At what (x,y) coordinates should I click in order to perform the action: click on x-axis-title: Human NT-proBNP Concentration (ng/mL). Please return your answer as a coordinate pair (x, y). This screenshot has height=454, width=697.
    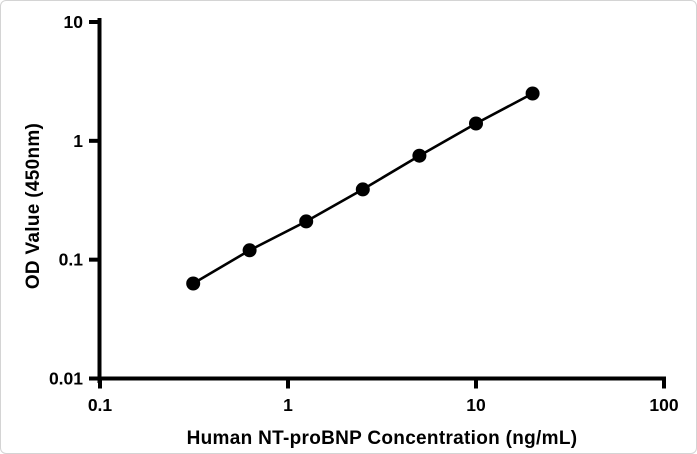
    Looking at the image, I should click on (382, 438).